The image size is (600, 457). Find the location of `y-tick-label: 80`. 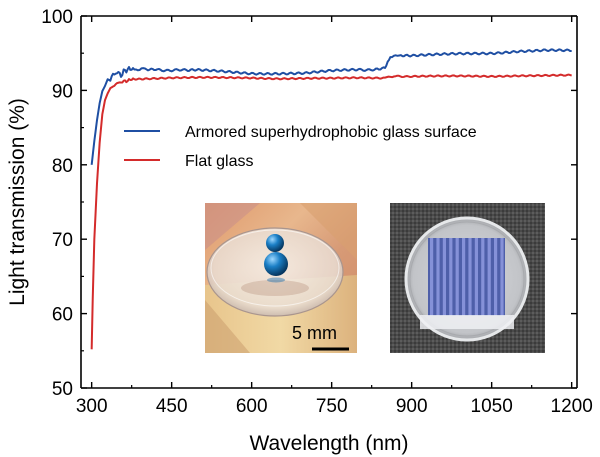

y-tick-label: 80 is located at coordinates (62, 166).